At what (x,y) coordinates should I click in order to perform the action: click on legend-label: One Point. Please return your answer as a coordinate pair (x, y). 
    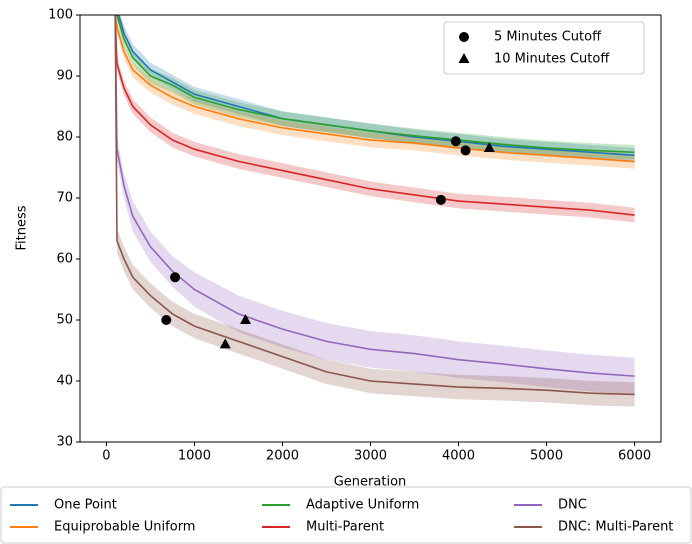
    Looking at the image, I should click on (85, 505).